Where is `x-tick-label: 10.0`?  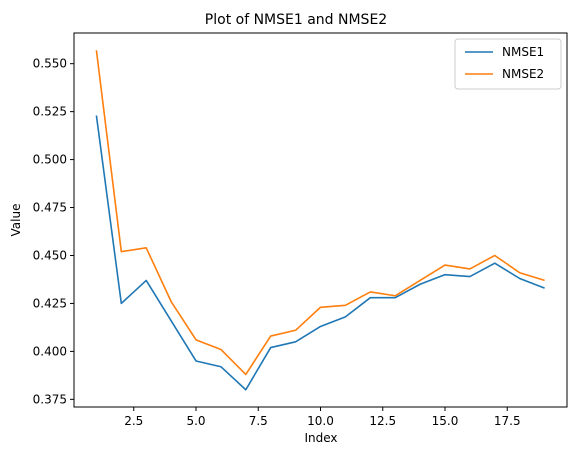
x-tick-label: 10.0 is located at coordinates (320, 421).